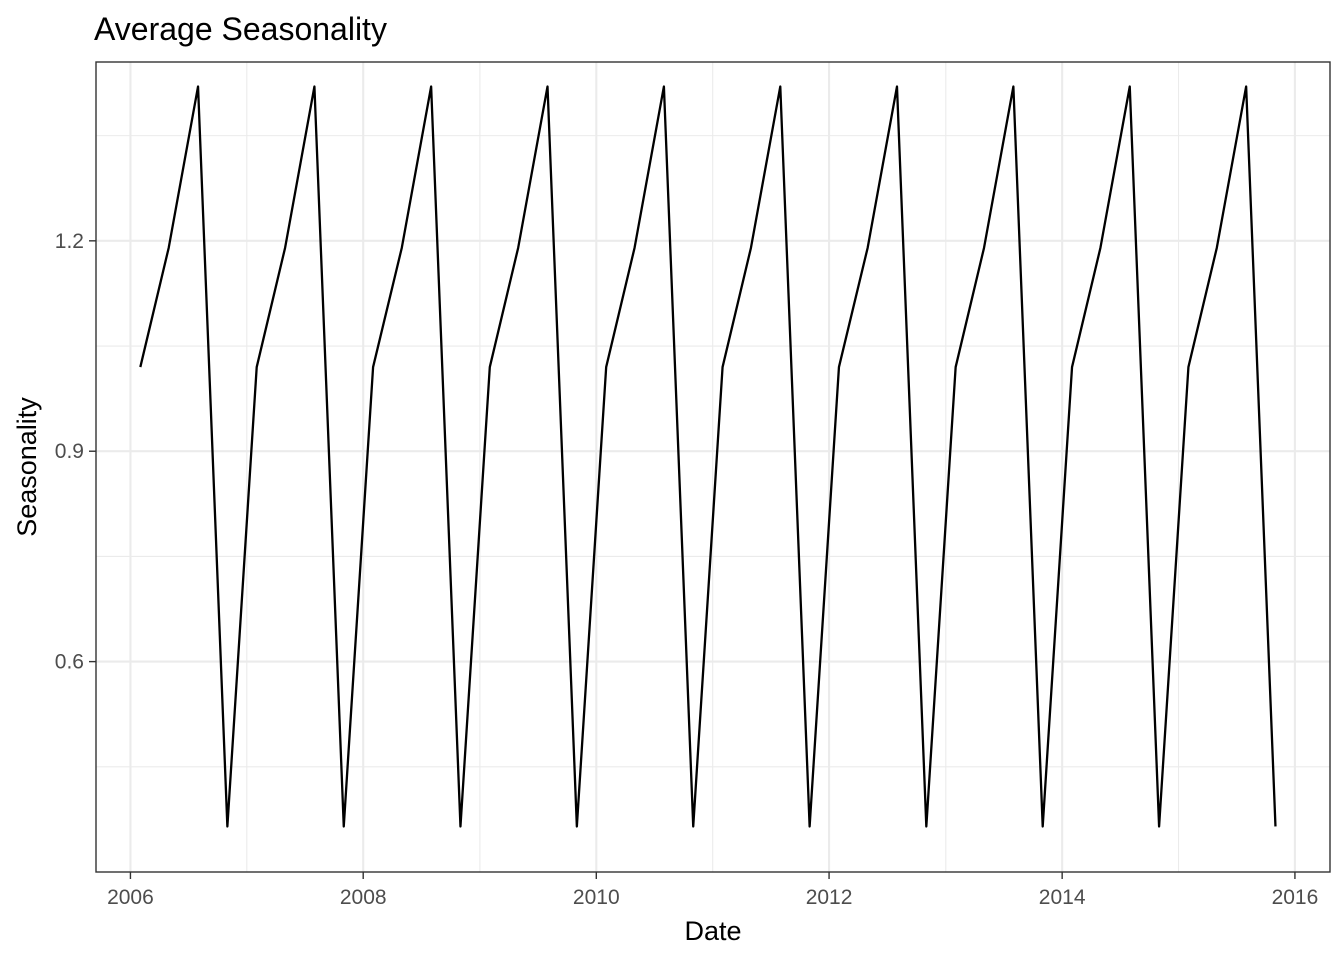 This screenshot has height=960, width=1344. I want to click on chart-title: Average Seasonality, so click(240, 29).